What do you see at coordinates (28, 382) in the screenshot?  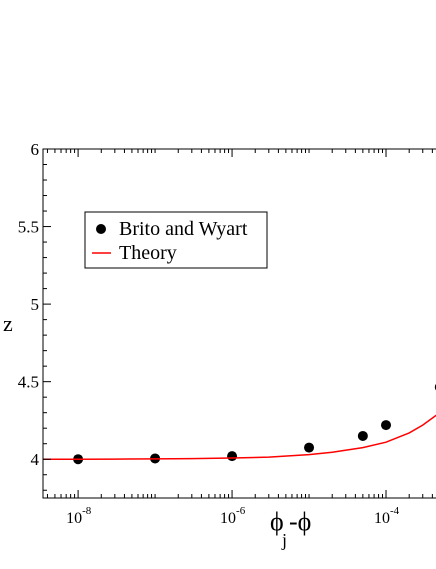 I see `y-tick-label: 4.5` at bounding box center [28, 382].